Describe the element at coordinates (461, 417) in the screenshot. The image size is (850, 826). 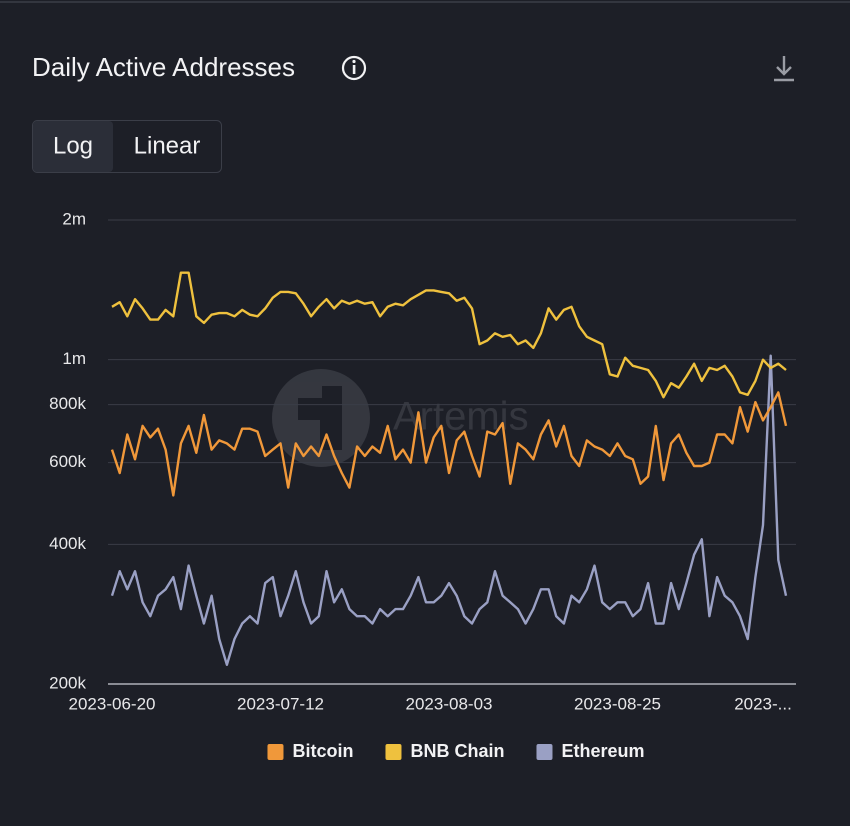
I see `watermark-text: Artemis` at that location.